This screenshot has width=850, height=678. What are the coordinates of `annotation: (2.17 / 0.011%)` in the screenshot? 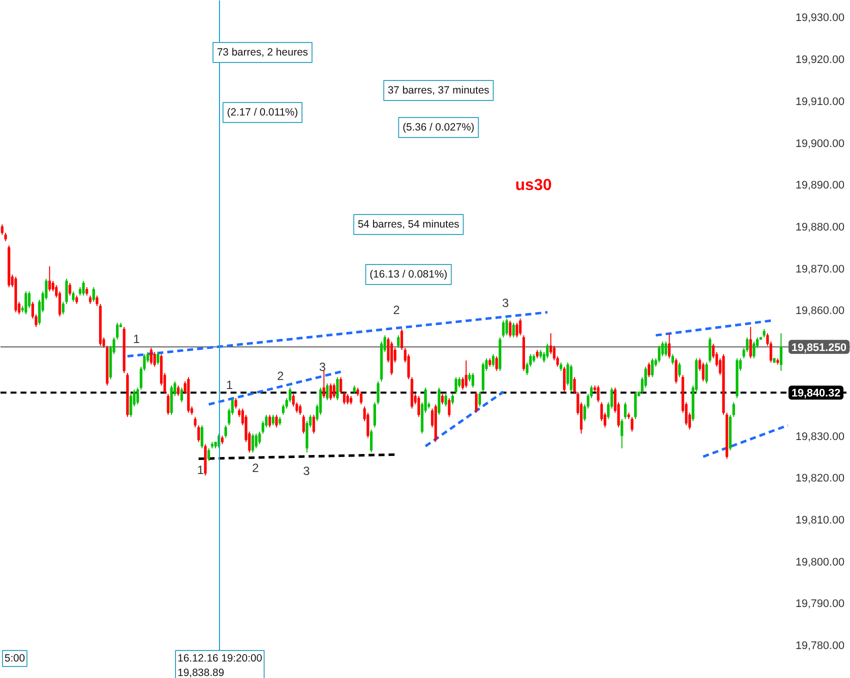 It's located at (262, 112).